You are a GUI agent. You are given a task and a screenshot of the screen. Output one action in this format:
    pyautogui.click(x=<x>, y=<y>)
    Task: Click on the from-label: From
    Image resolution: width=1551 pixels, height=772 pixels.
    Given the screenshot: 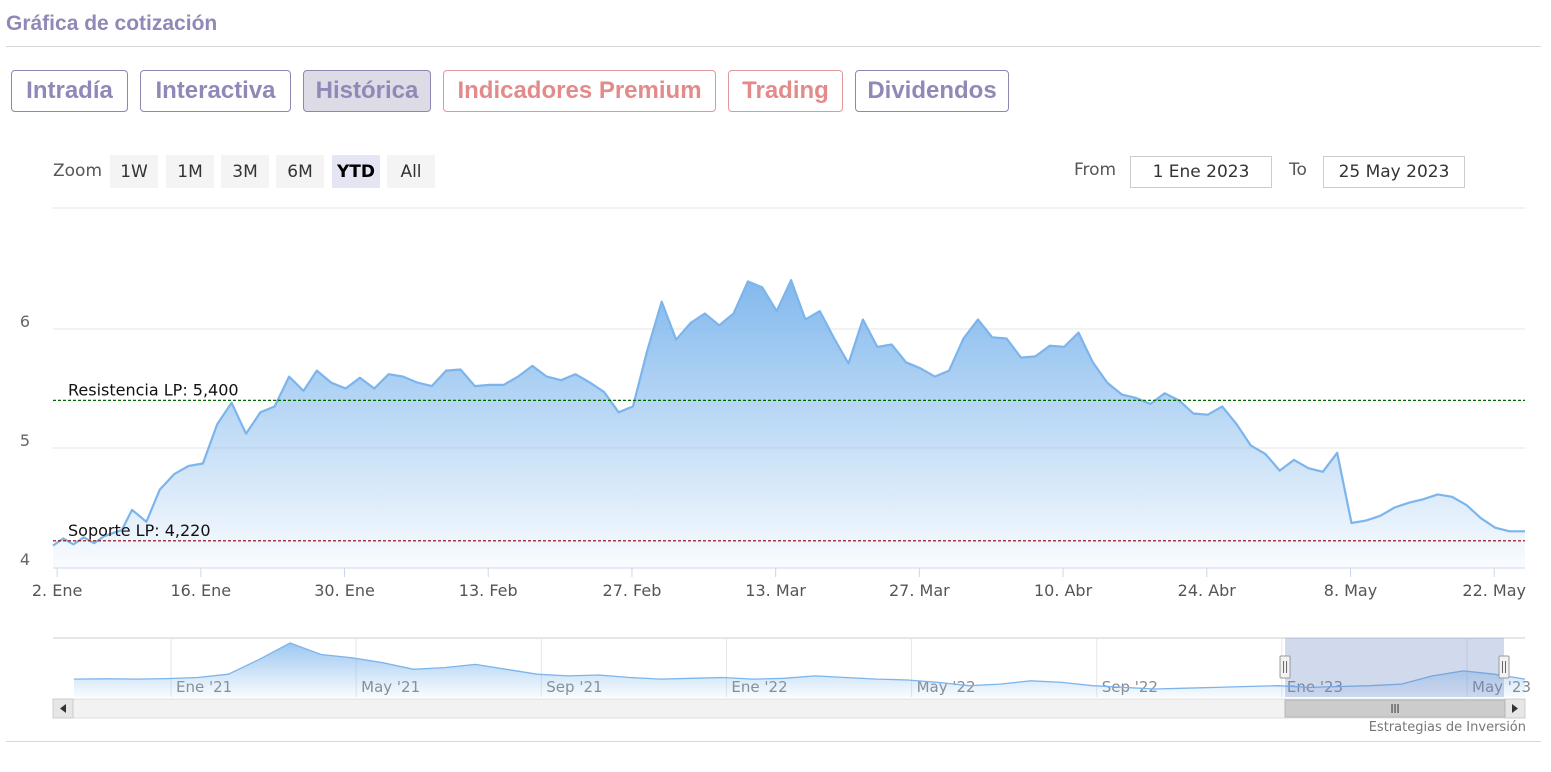 What is the action you would take?
    pyautogui.click(x=1095, y=170)
    